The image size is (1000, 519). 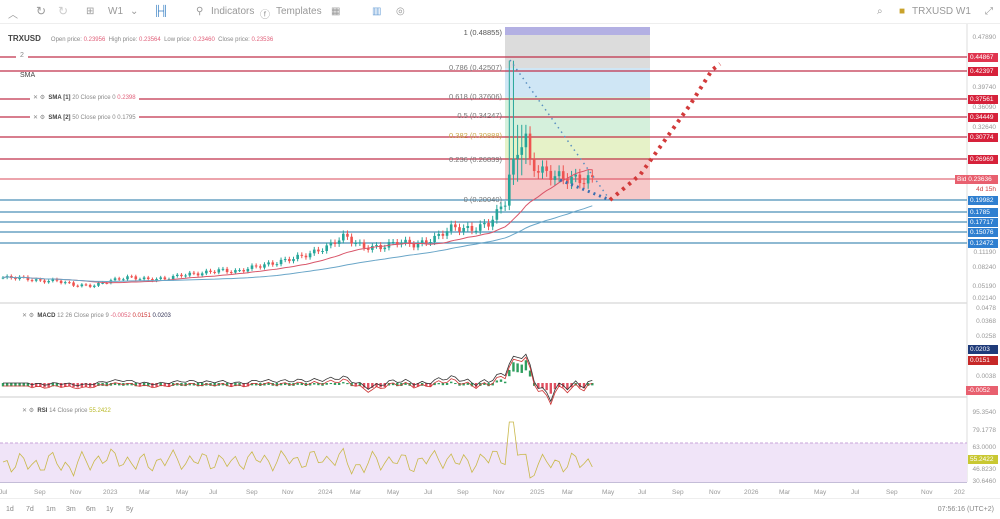 I want to click on sma-20-line, so click(x=297, y=226).